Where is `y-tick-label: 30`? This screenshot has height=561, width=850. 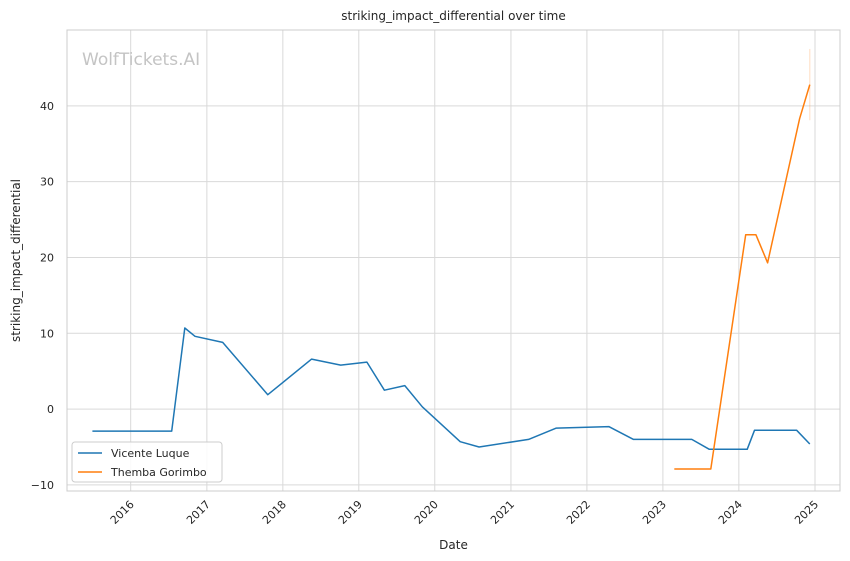 y-tick-label: 30 is located at coordinates (47, 182).